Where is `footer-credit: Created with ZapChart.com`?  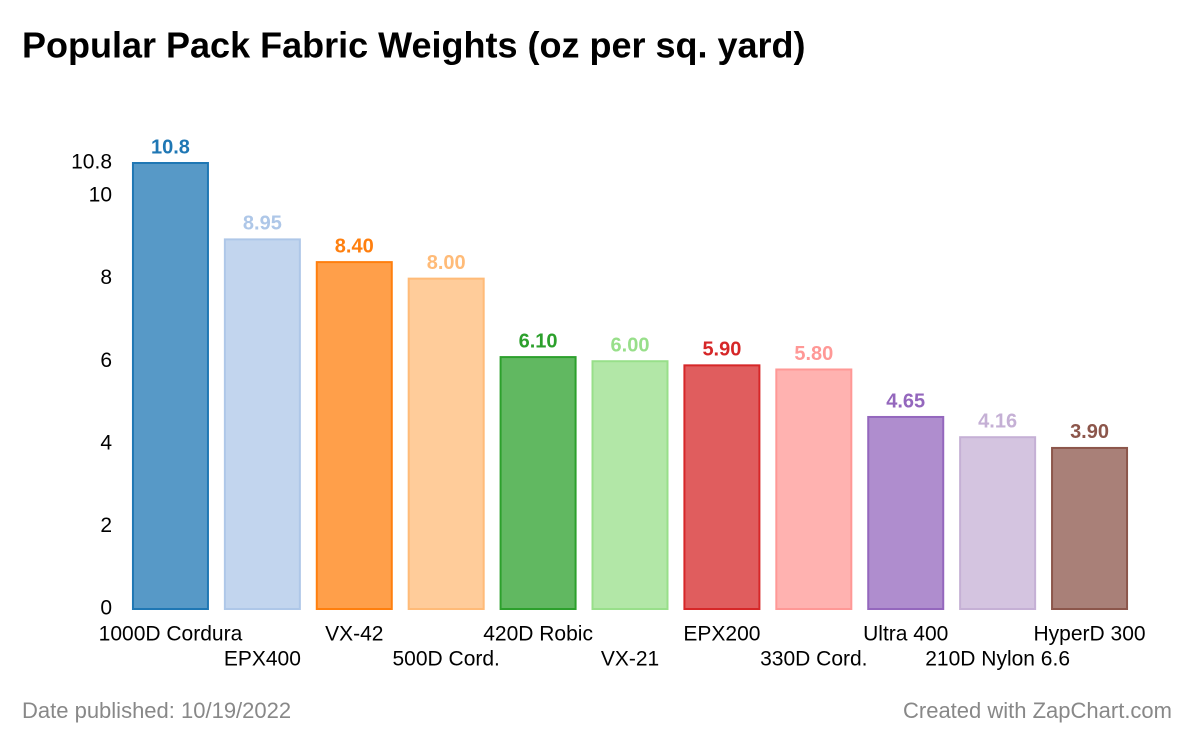
footer-credit: Created with ZapChart.com is located at coordinates (1037, 710).